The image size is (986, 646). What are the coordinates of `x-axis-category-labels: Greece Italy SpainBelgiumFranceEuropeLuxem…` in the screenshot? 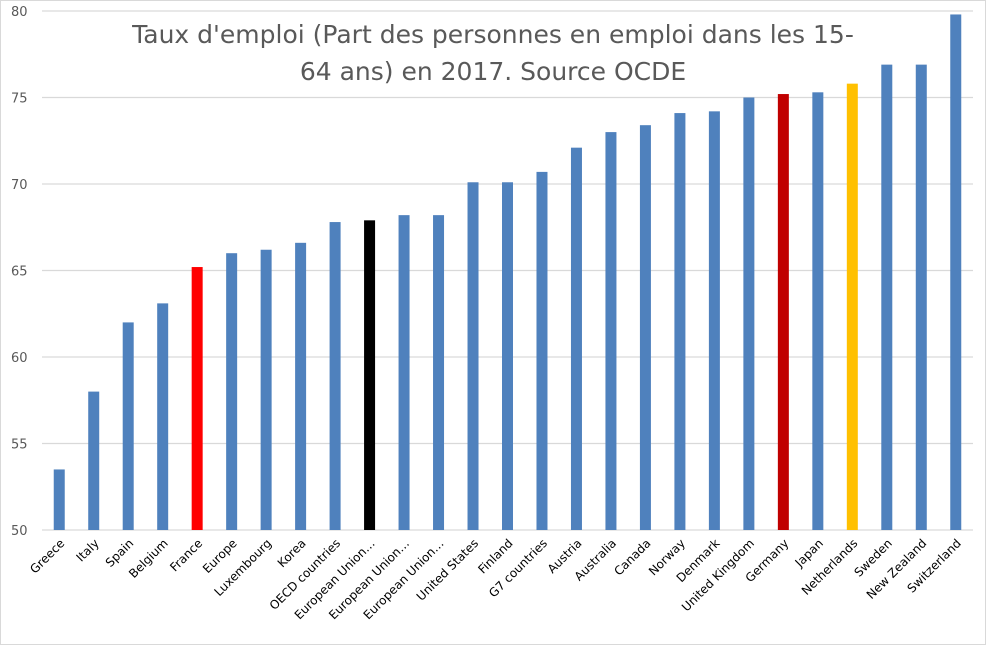 It's located at (495, 579).